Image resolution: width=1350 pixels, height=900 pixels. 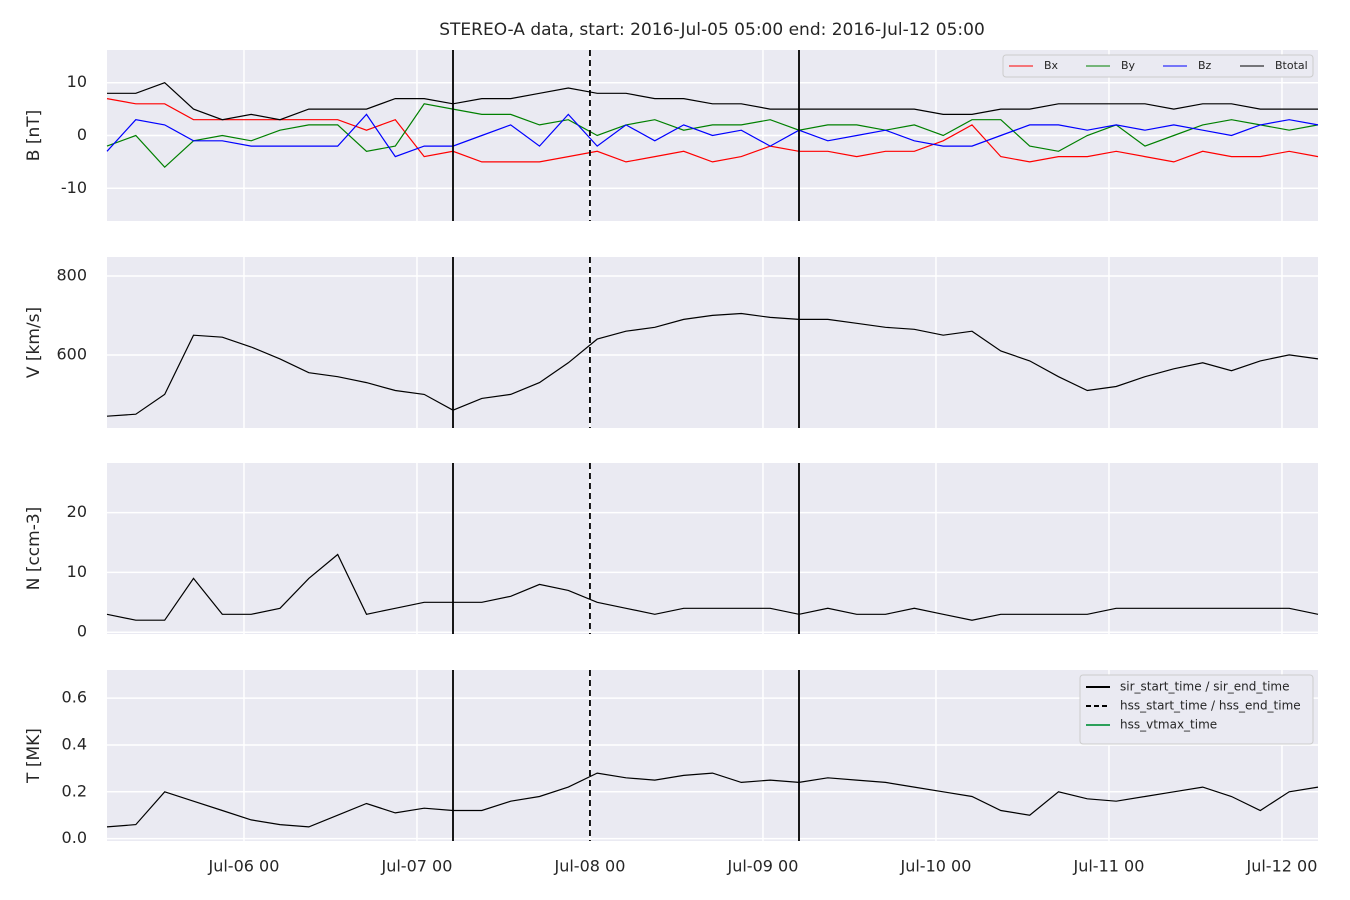 I want to click on y-tick-label: -10, so click(x=74, y=187).